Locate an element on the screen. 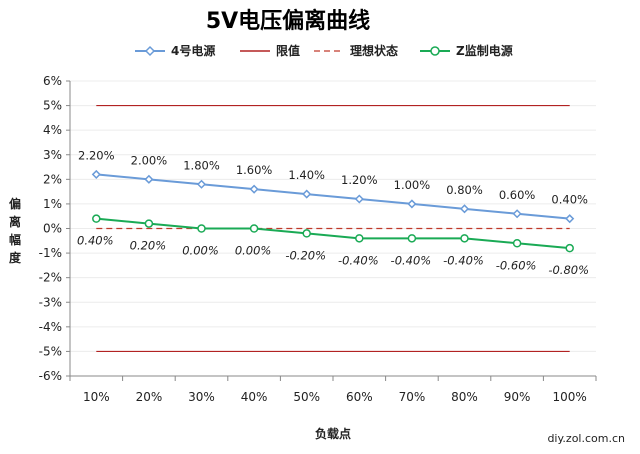 The width and height of the screenshot is (640, 454). y-tick-label: -5% is located at coordinates (50, 351).